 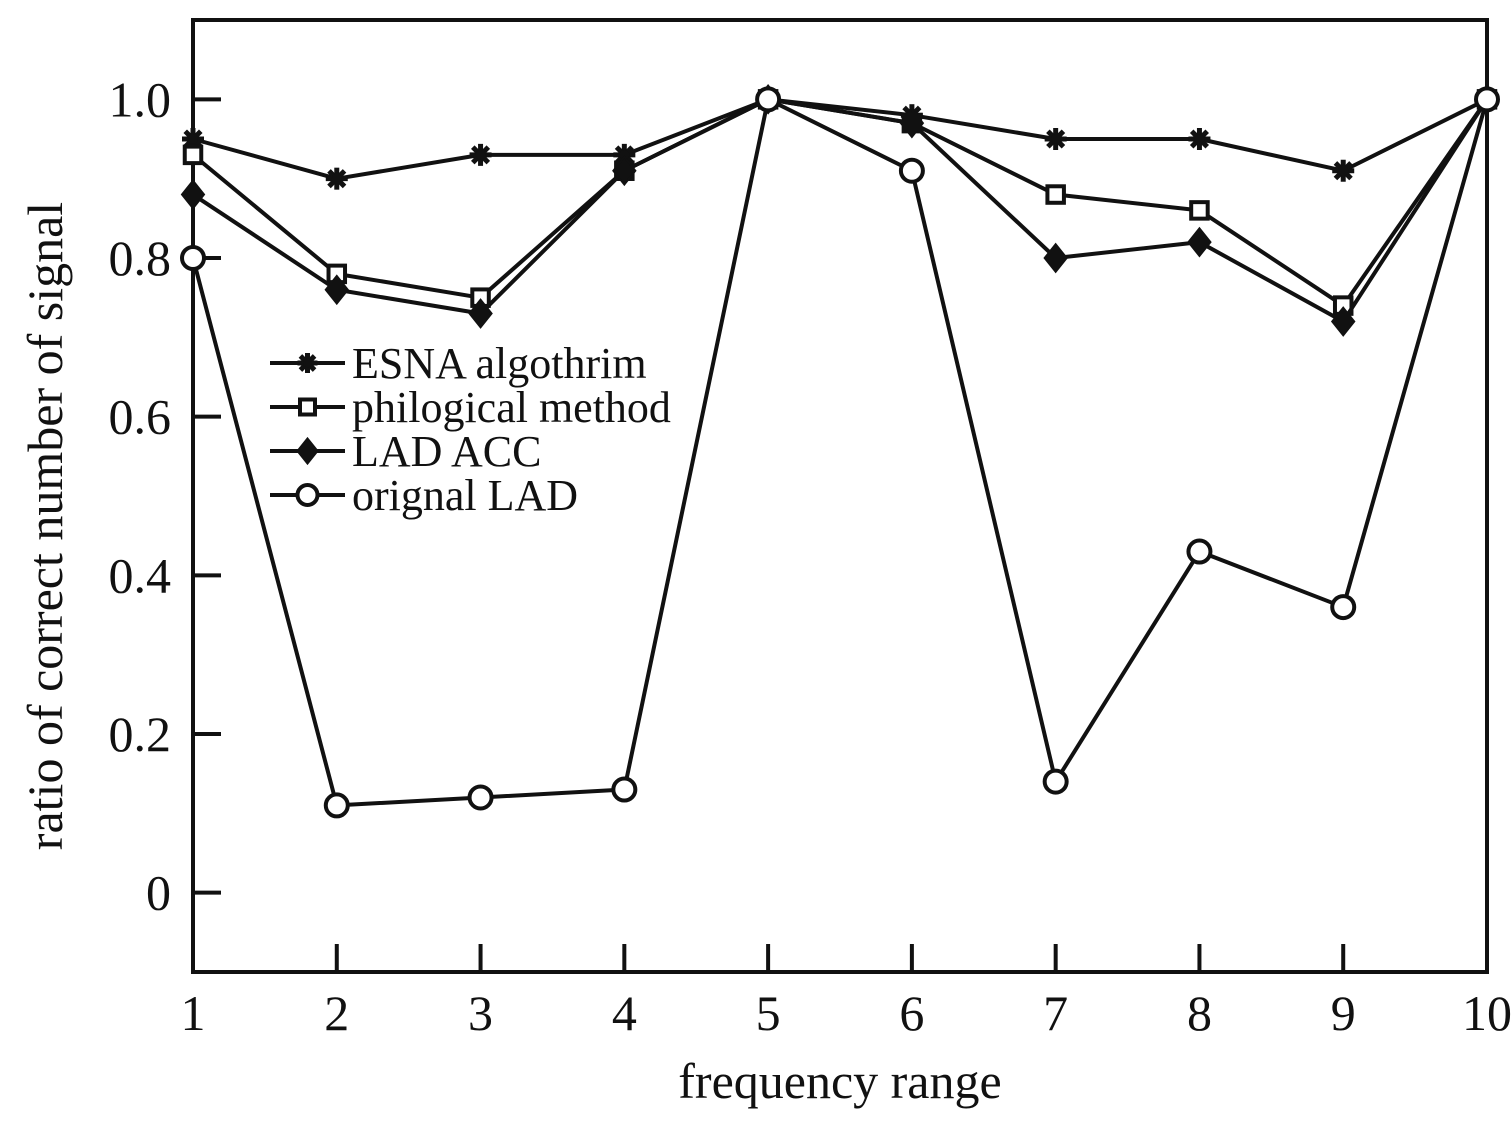 What do you see at coordinates (140, 575) in the screenshot?
I see `y-tick-label: 0.4` at bounding box center [140, 575].